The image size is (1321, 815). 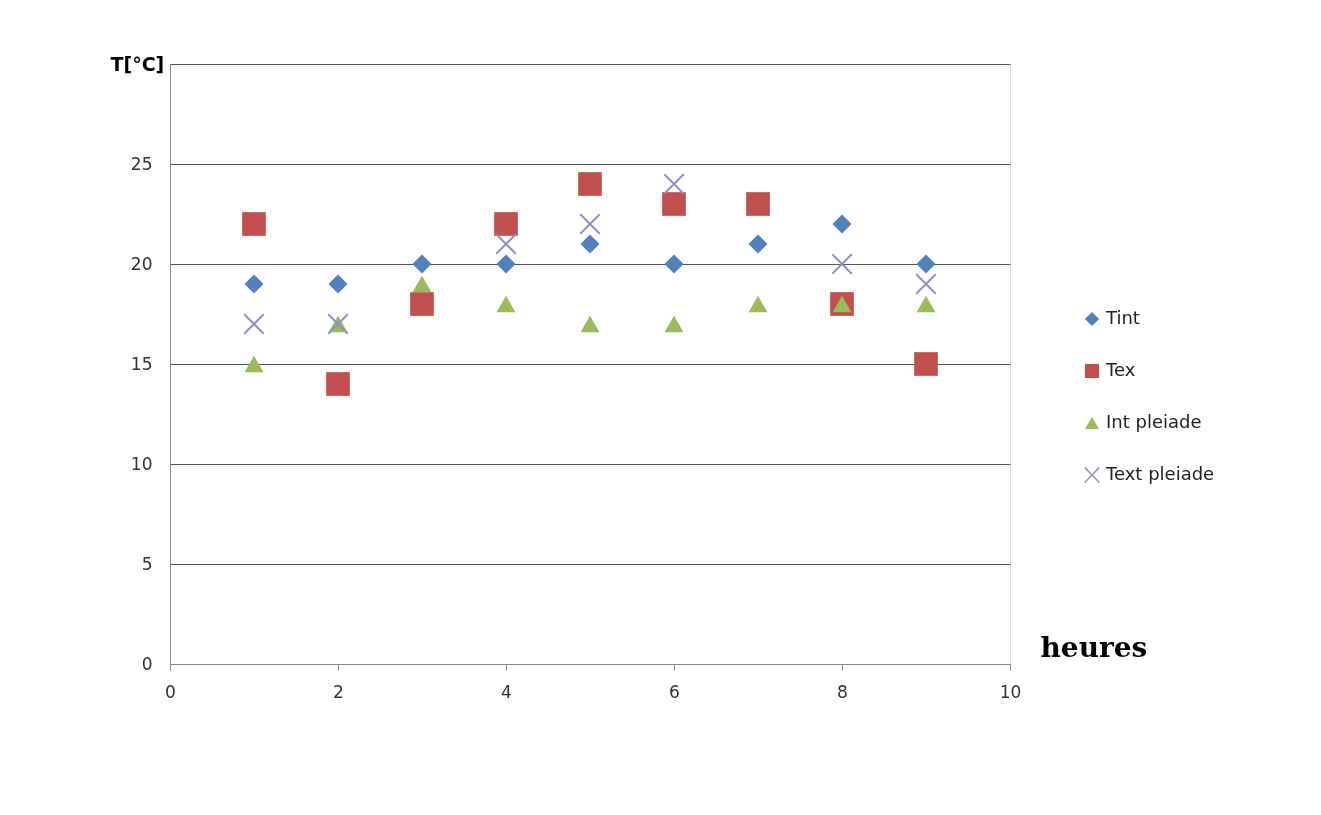 I want to click on x-tick-label: 6, so click(x=674, y=691).